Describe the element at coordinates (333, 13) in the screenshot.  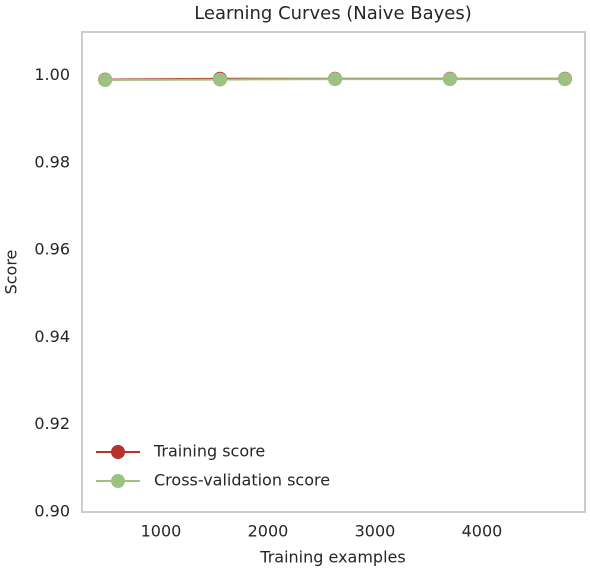
I see `chart-title: Learning Curves (Naive Bayes)` at that location.